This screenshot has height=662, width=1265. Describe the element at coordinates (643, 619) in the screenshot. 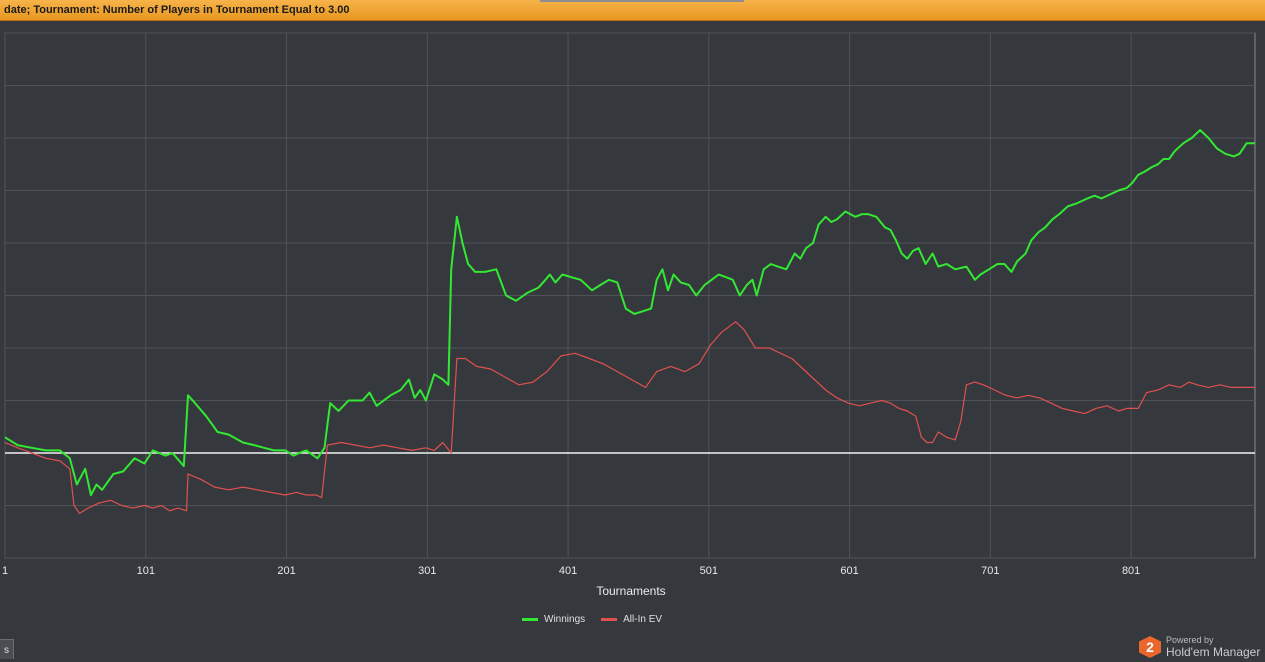

I see `legend-label-allin-ev: All-In EV` at that location.